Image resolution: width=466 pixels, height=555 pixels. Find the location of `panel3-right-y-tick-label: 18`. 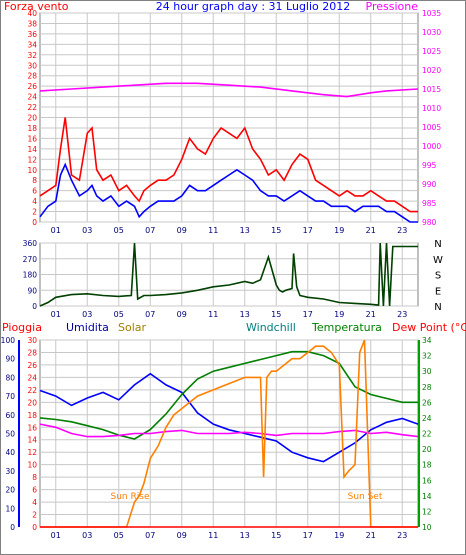

panel3-right-y-tick-label: 18 is located at coordinates (427, 465).